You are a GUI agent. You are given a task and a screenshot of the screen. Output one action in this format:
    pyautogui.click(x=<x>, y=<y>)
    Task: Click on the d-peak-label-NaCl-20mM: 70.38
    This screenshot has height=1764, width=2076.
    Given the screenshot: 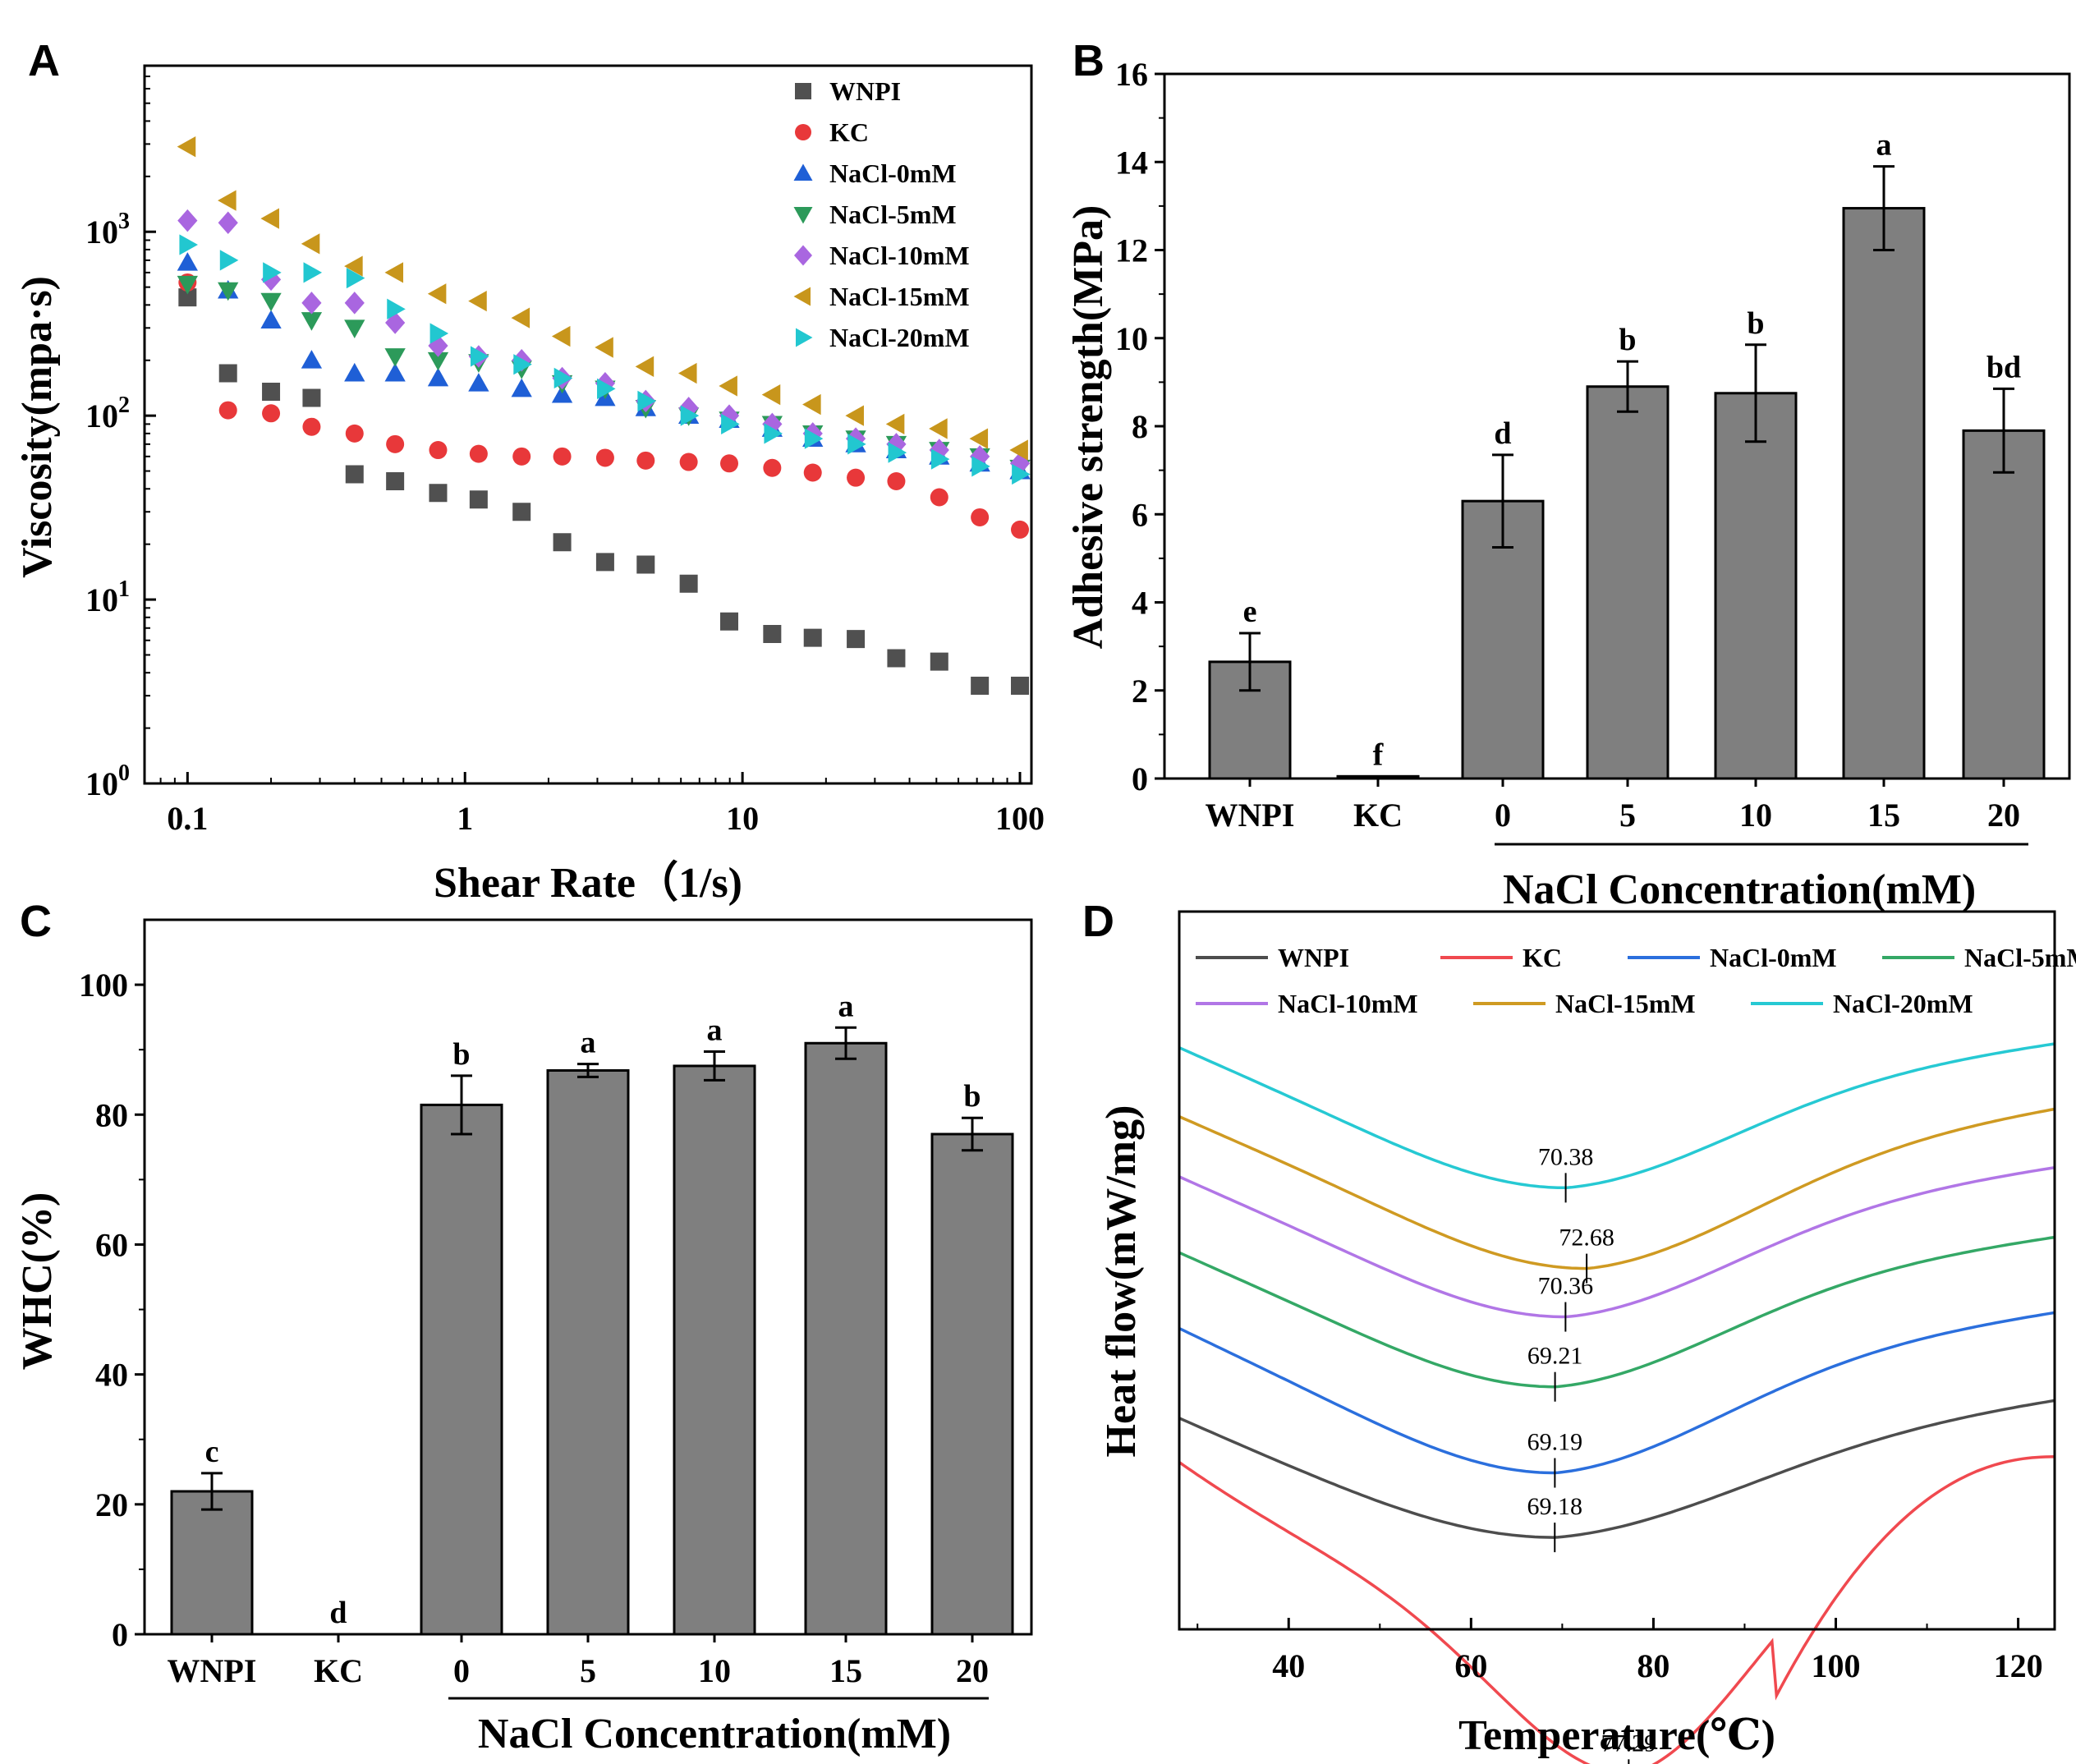 What is the action you would take?
    pyautogui.click(x=1566, y=1156)
    